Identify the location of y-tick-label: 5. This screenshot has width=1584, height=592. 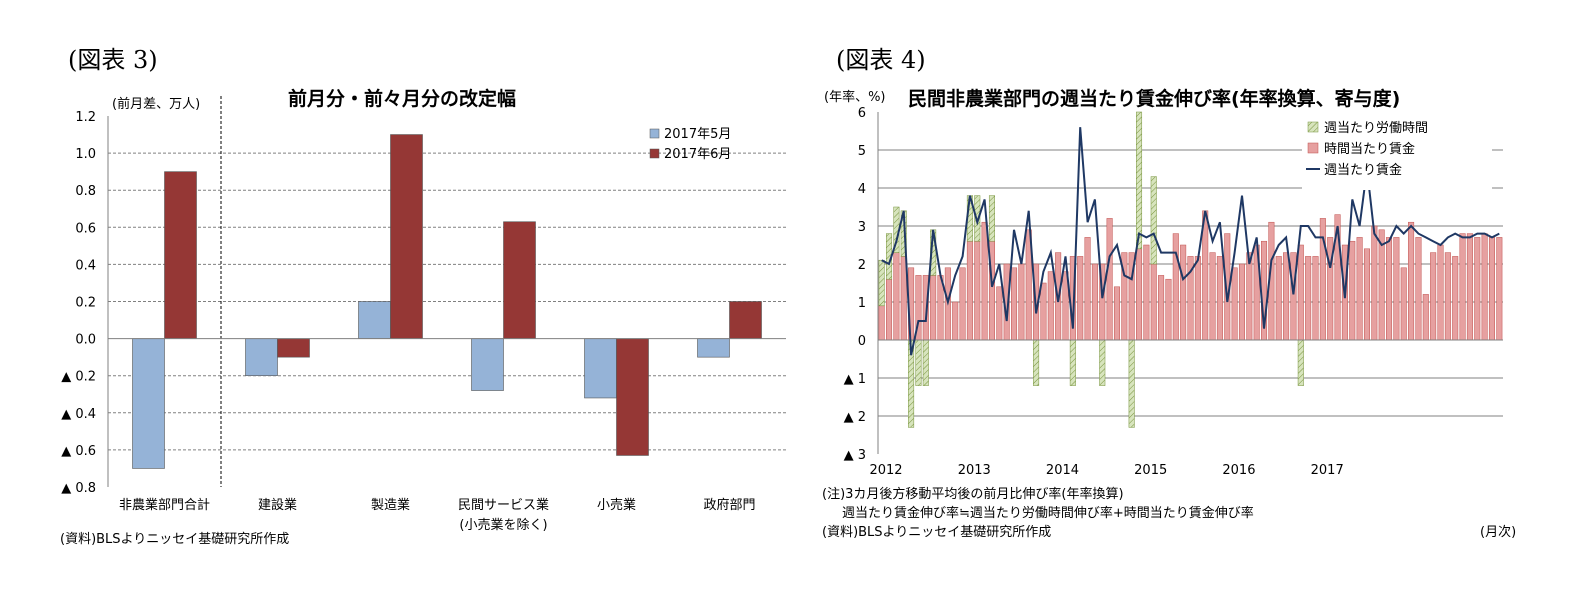
(862, 151).